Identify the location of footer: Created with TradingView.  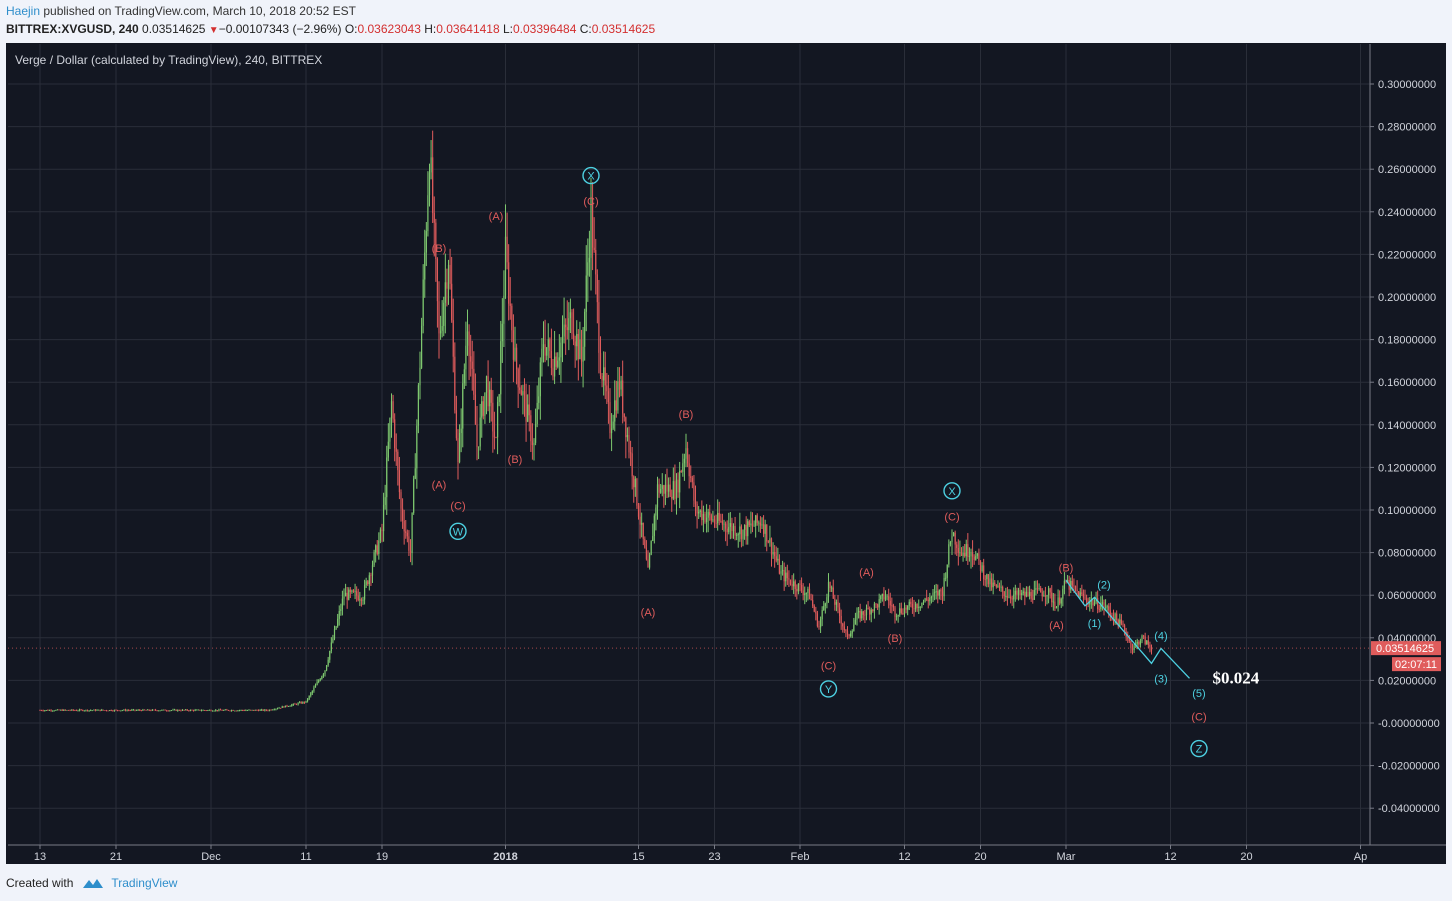
(91, 883).